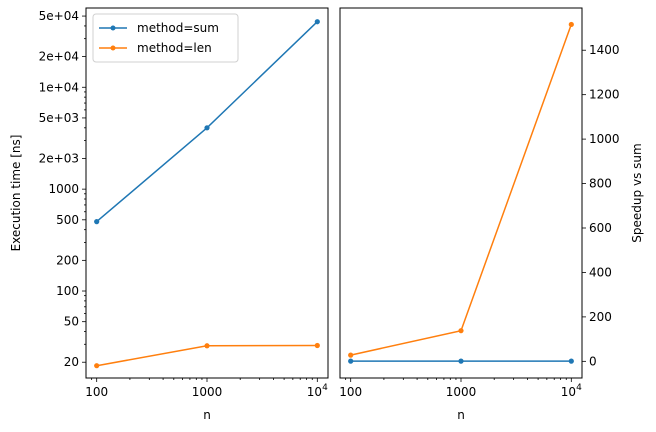 This screenshot has width=656, height=432. I want to click on right-y-tick-label: 600, so click(600, 228).